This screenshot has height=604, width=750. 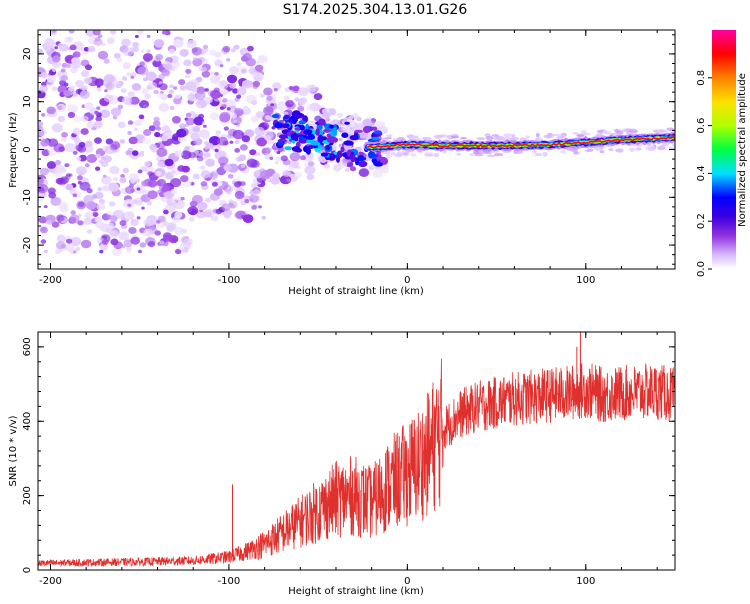 What do you see at coordinates (27, 495) in the screenshot?
I see `y-tick-label: 200` at bounding box center [27, 495].